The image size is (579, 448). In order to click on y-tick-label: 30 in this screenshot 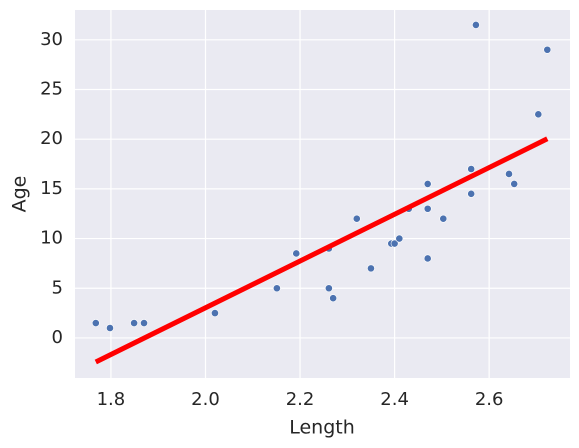, I will do `click(51, 39)`.